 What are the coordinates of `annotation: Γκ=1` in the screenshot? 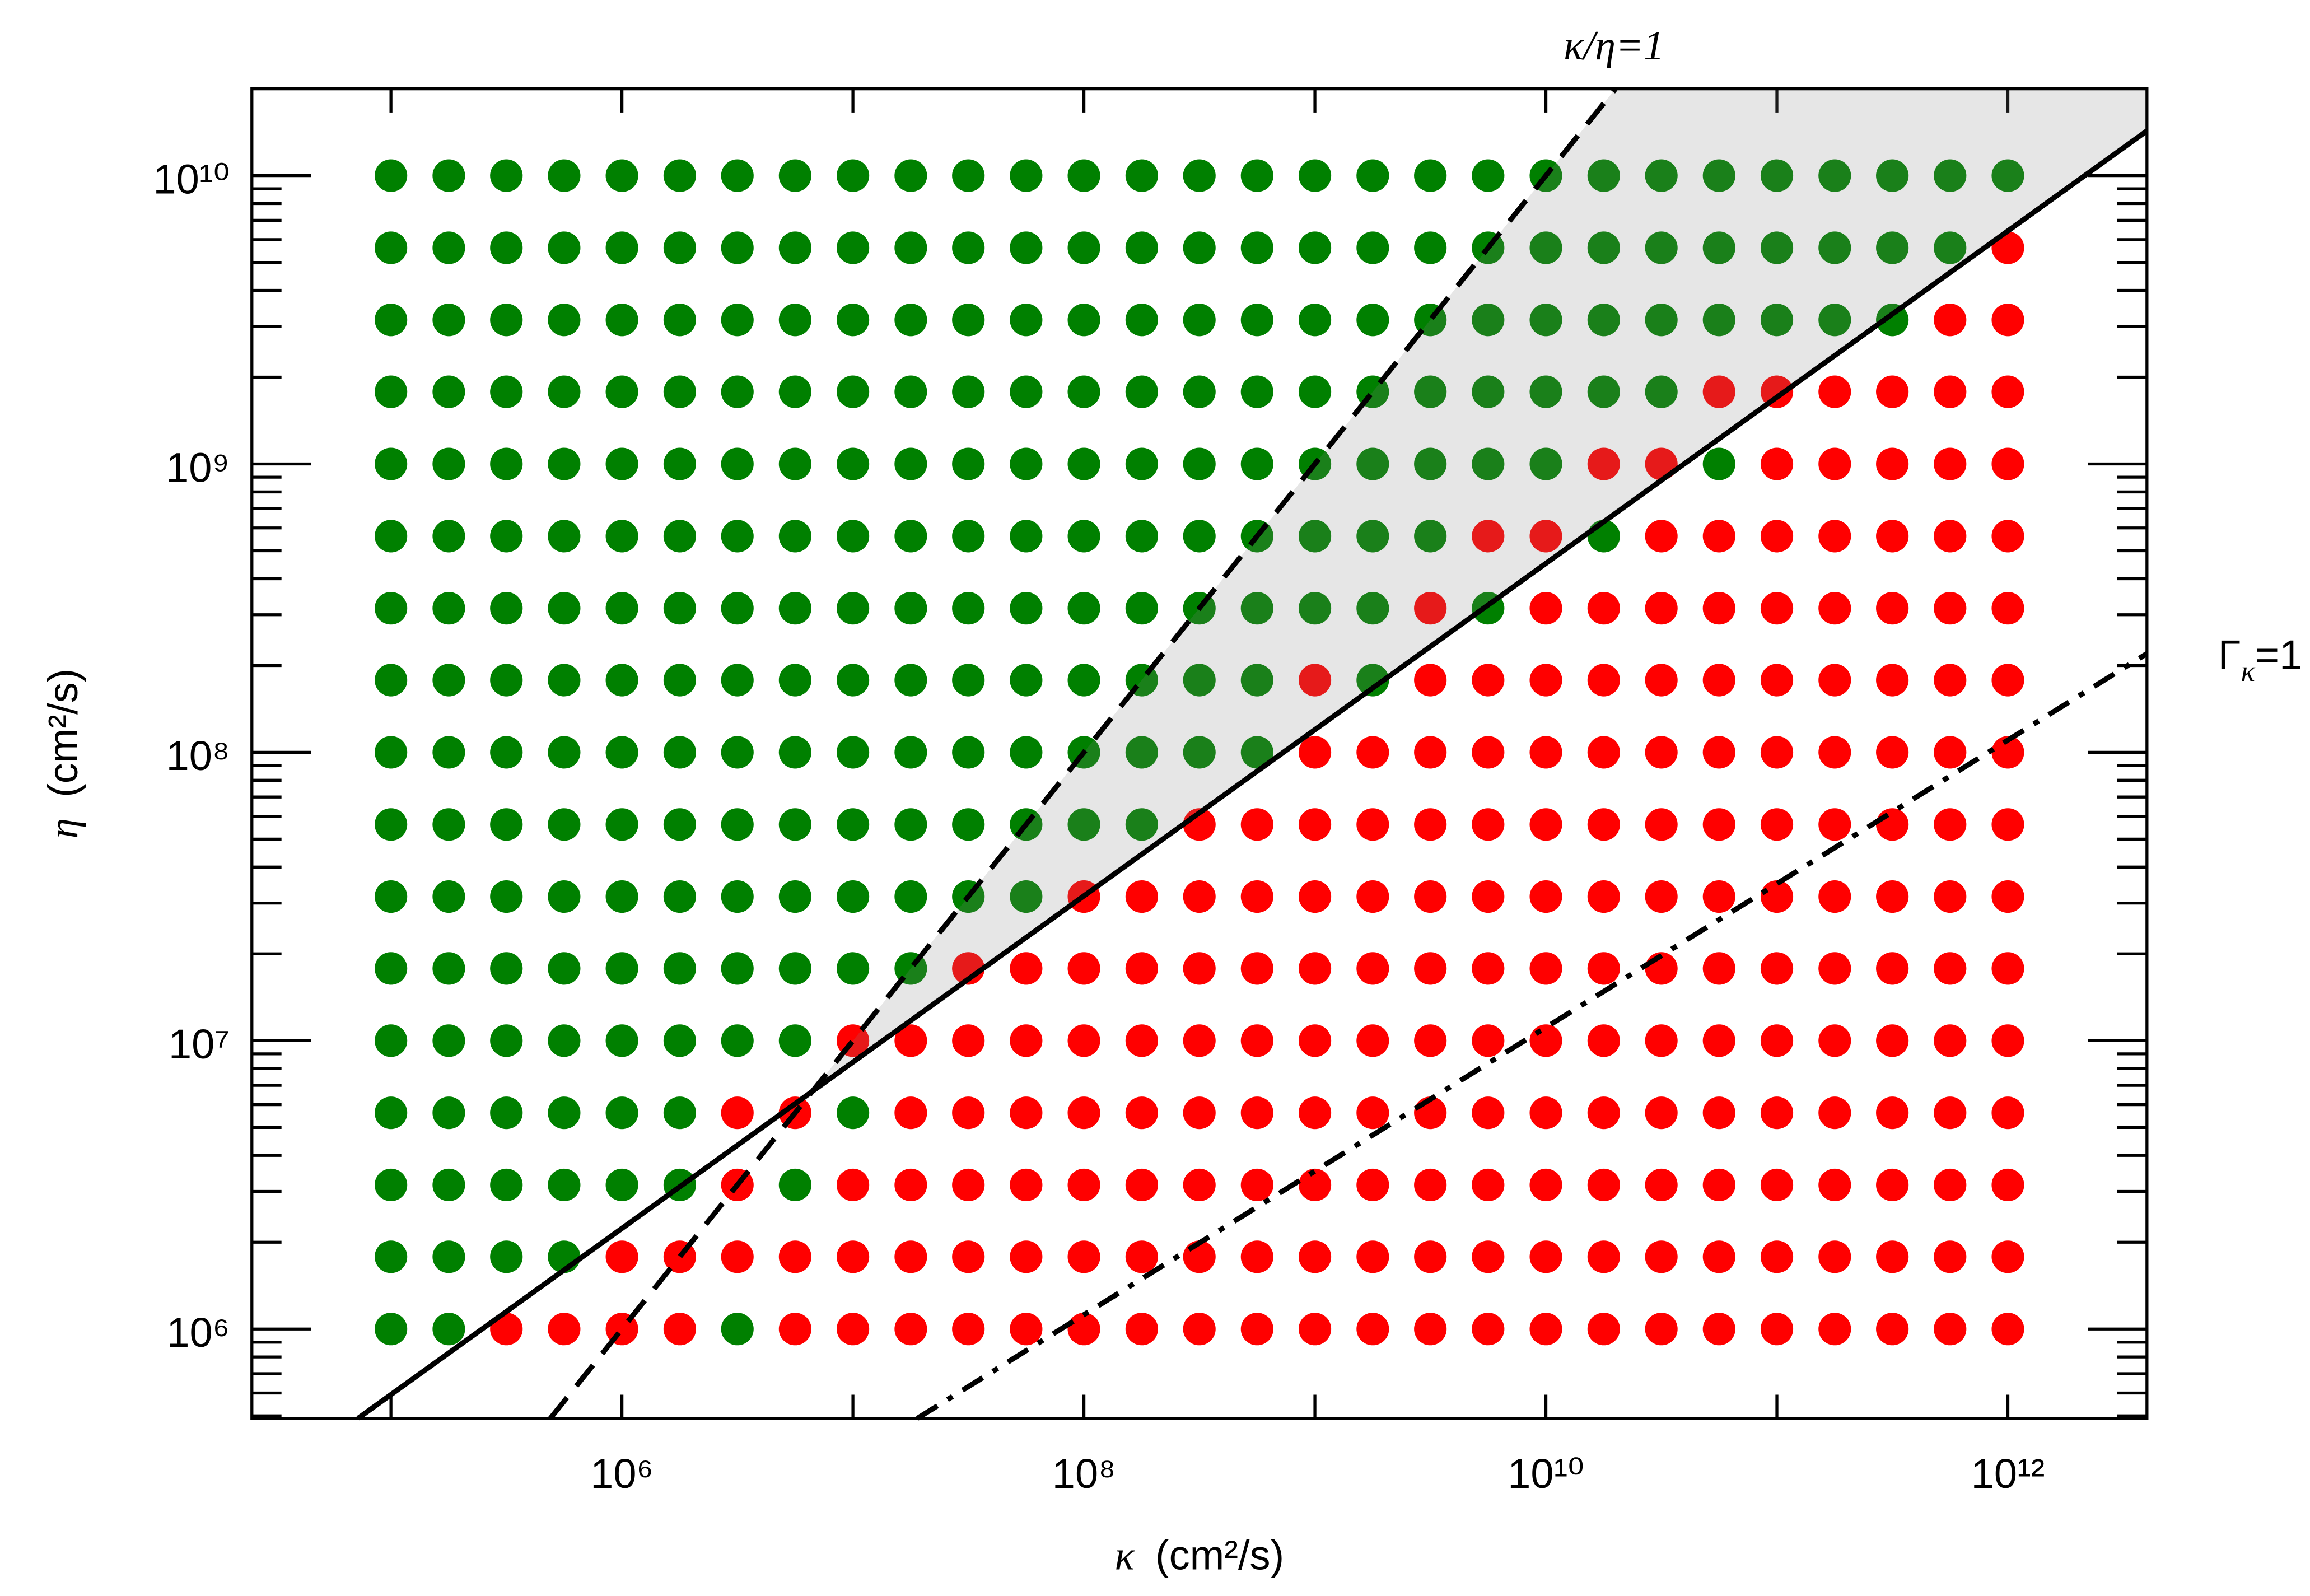 It's located at (2261, 660).